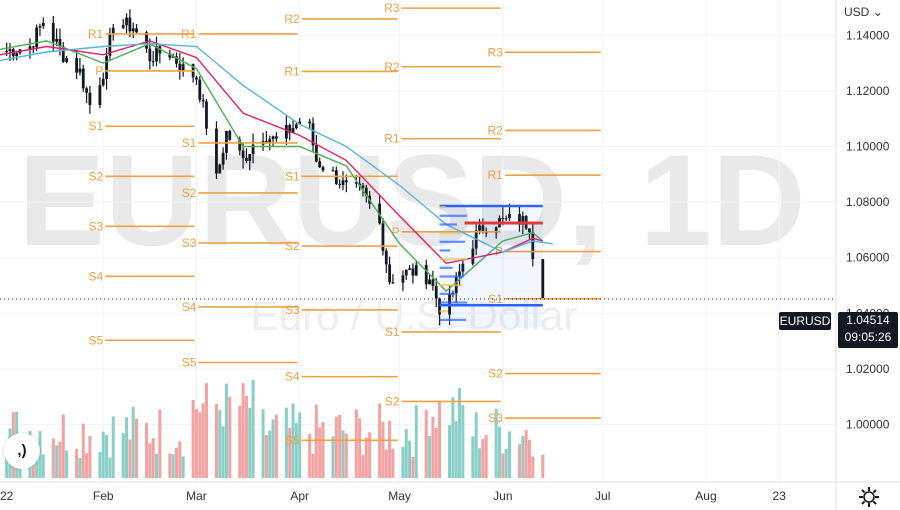 The height and width of the screenshot is (510, 900). Describe the element at coordinates (805, 321) in the screenshot. I see `symbol-badge: EURUSD` at that location.